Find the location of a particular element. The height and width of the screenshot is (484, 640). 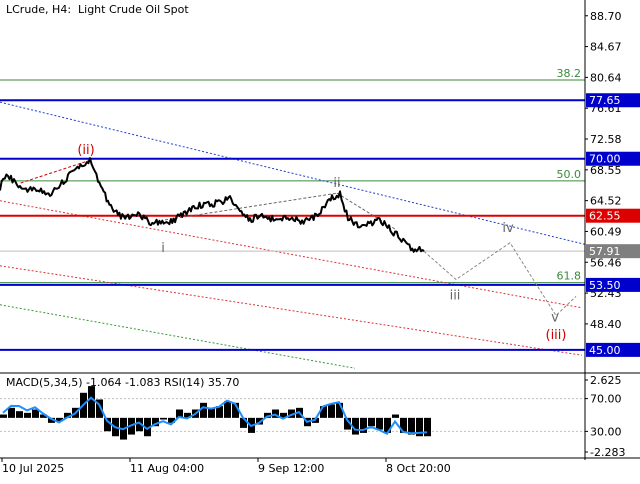

x-tick-label: 10 Jul 2025 is located at coordinates (33, 468).